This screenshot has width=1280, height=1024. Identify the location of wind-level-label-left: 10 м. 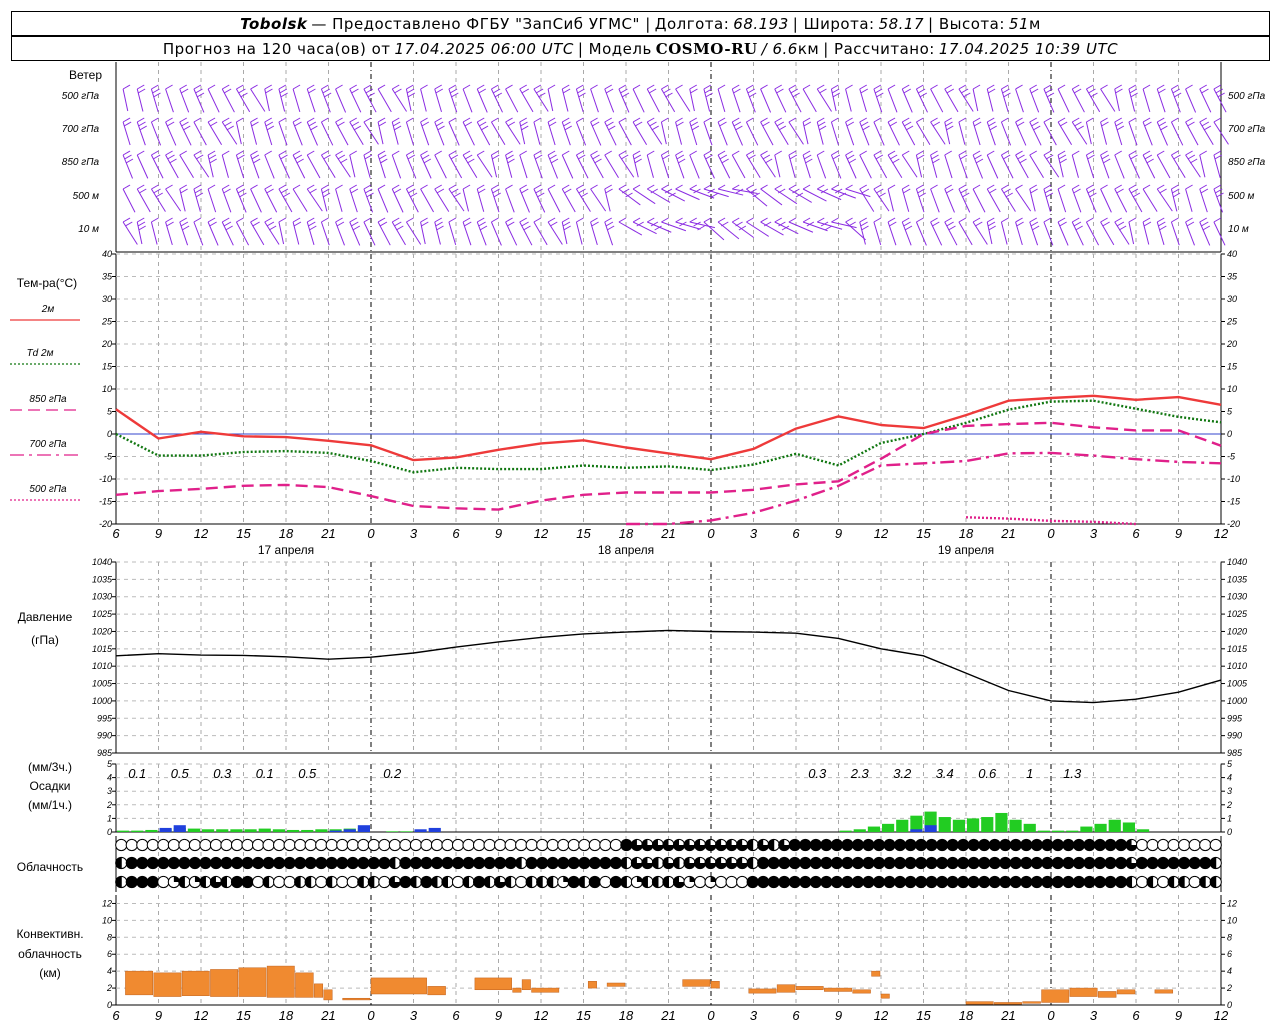
(88, 229).